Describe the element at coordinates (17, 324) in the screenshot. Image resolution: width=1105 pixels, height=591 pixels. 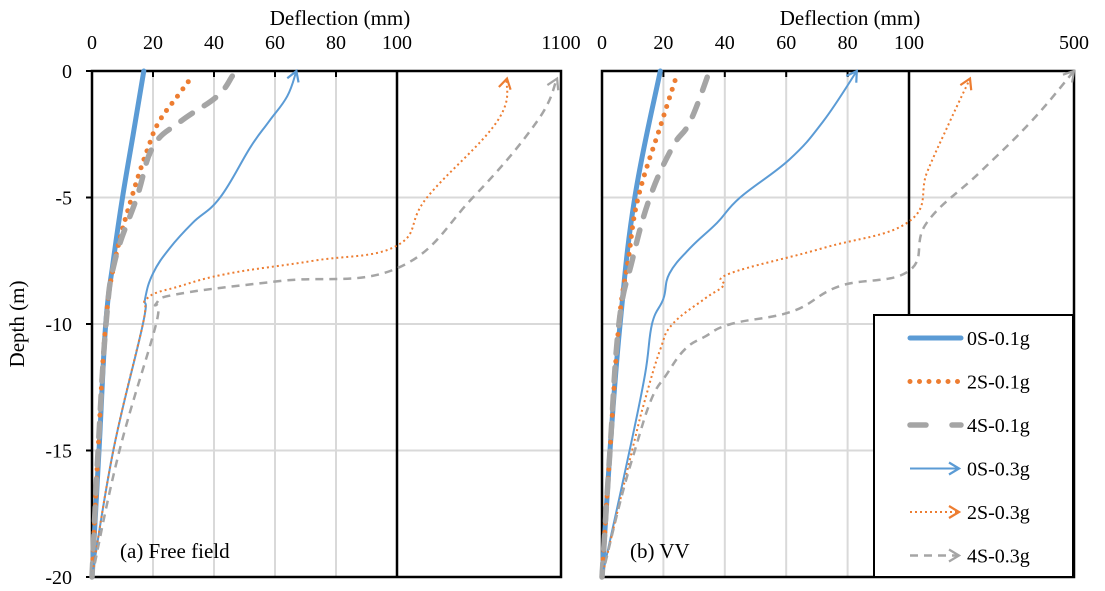
I see `y-axis-label: Depth (m)` at that location.